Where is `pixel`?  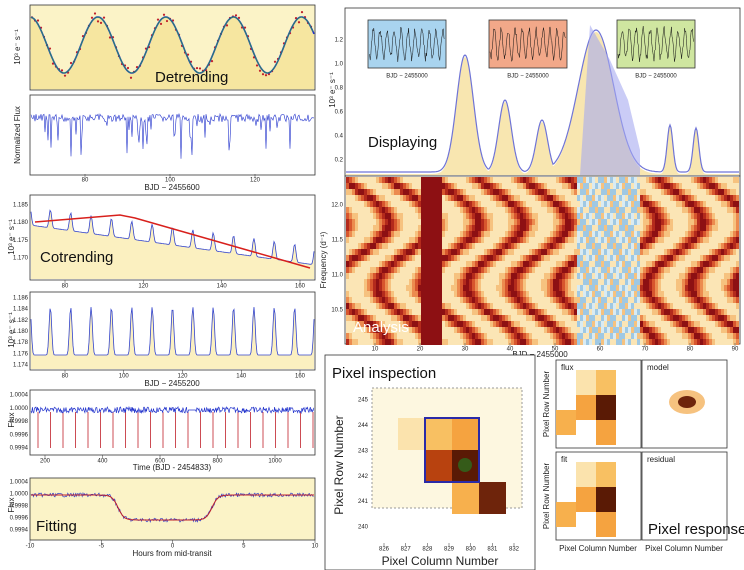
pixel is located at coordinates (492, 498).